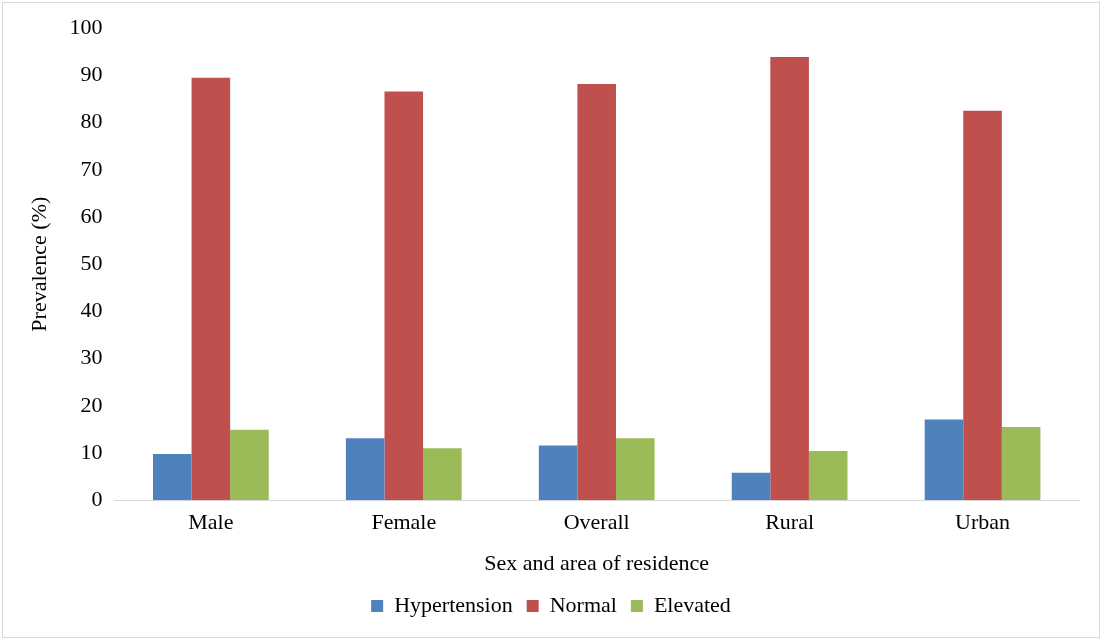 This screenshot has width=1105, height=643. I want to click on legend-label: Elevated, so click(692, 604).